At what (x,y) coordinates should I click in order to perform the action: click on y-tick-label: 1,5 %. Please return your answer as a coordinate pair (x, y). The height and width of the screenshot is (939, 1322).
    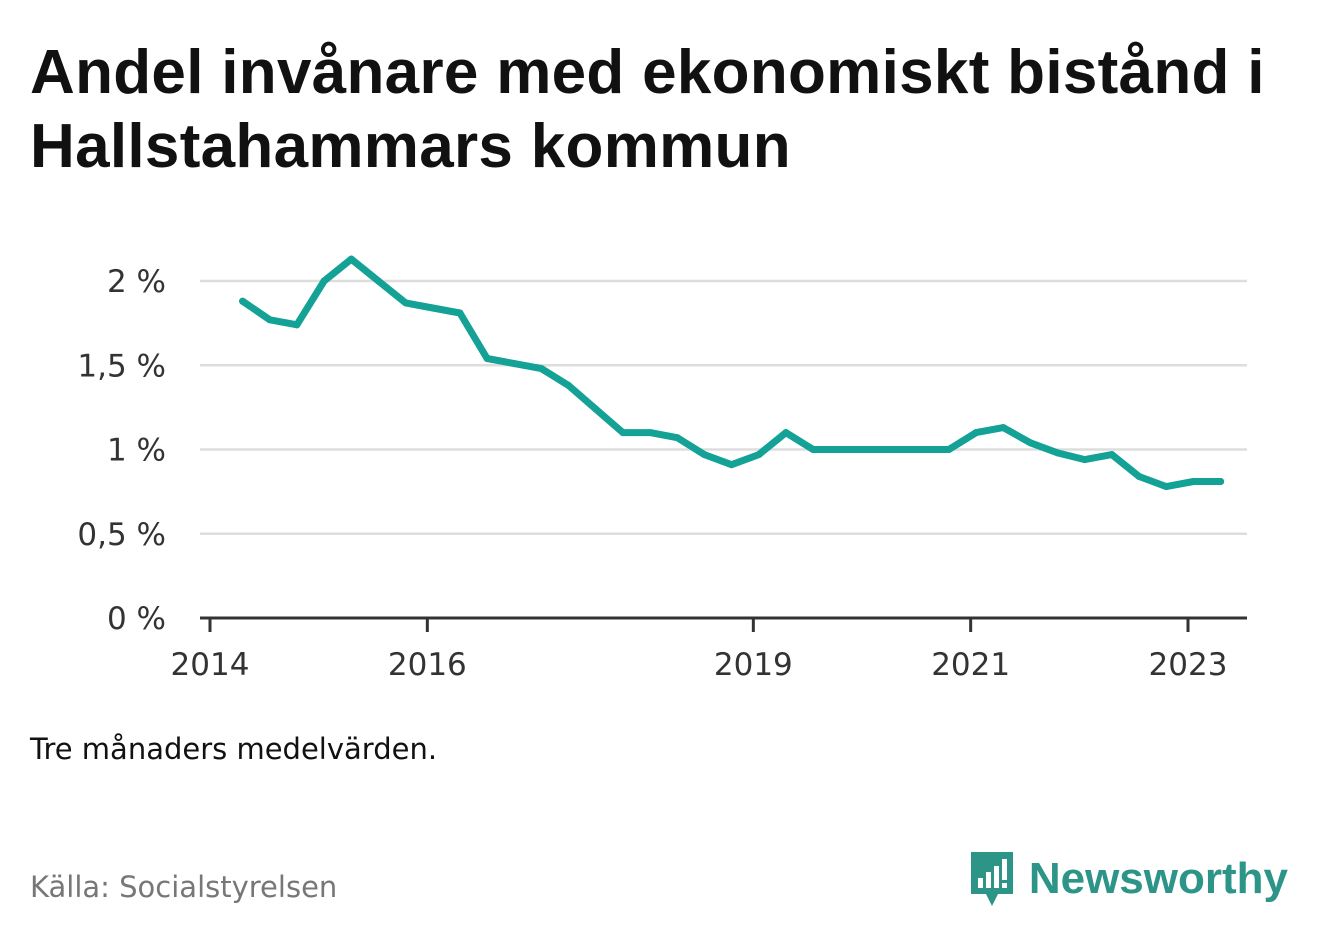
    Looking at the image, I should click on (121, 366).